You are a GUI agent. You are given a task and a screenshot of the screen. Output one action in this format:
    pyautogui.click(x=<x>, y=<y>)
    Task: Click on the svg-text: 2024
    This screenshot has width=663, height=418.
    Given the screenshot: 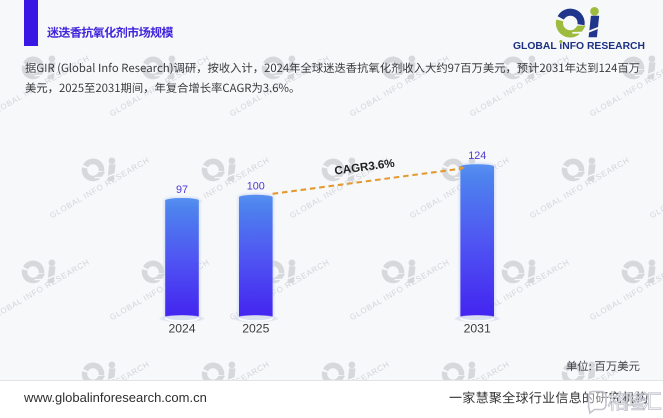 What is the action you would take?
    pyautogui.click(x=181, y=329)
    